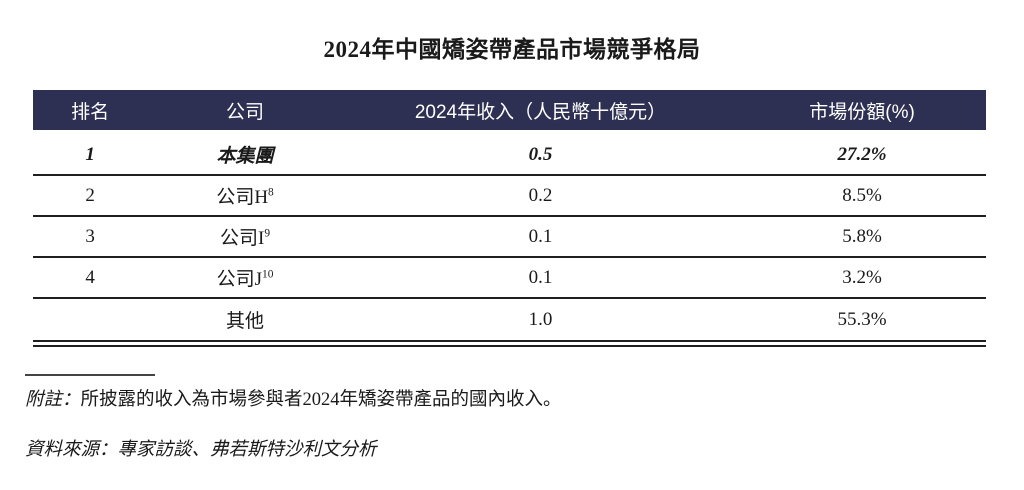 This screenshot has width=1024, height=490. What do you see at coordinates (512, 49) in the screenshot?
I see `table-title: 2024年中國矯姿帶產品市場競爭格局` at bounding box center [512, 49].